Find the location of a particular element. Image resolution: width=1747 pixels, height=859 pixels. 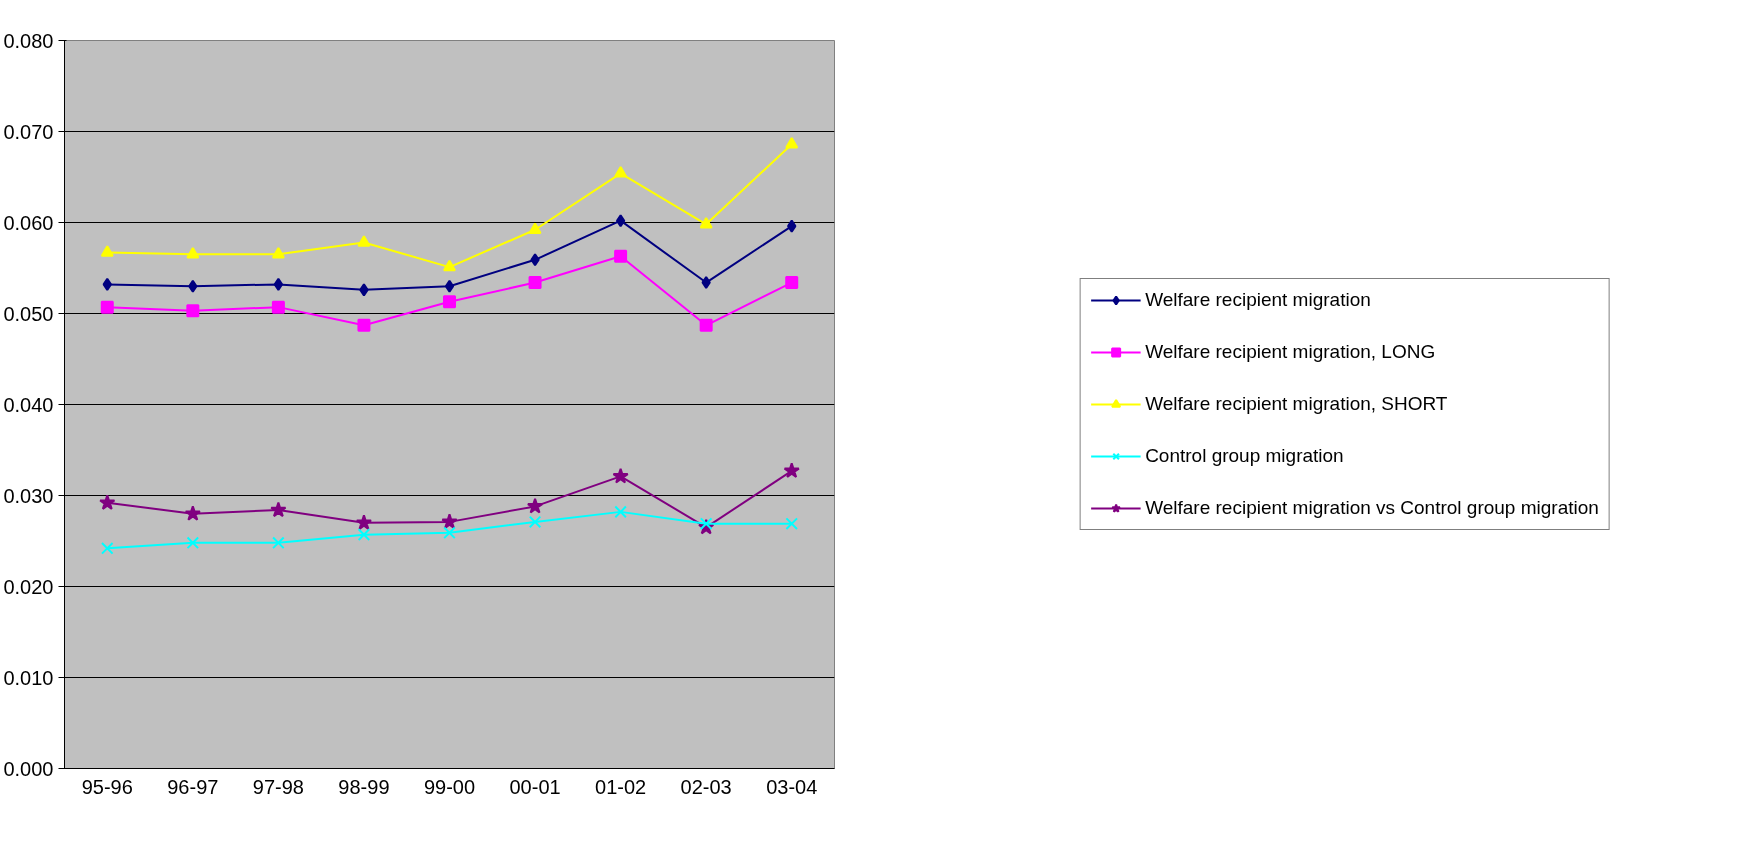

legend-label: Welfare recipient migration vs Control group migration is located at coordinates (1372, 508).